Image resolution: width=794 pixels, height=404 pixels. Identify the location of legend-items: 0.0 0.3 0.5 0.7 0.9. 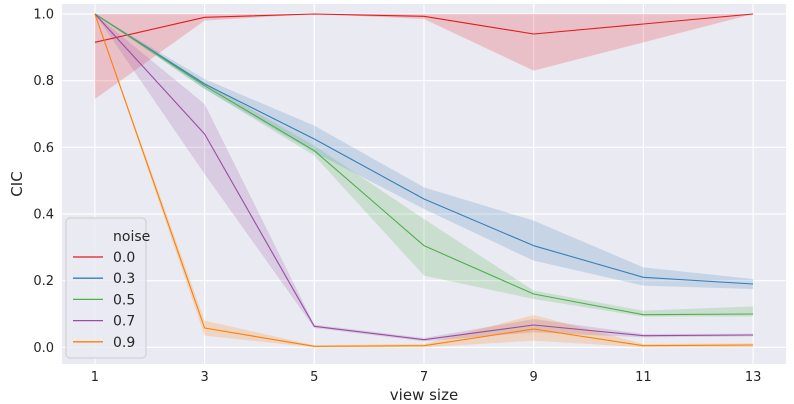
(104, 300).